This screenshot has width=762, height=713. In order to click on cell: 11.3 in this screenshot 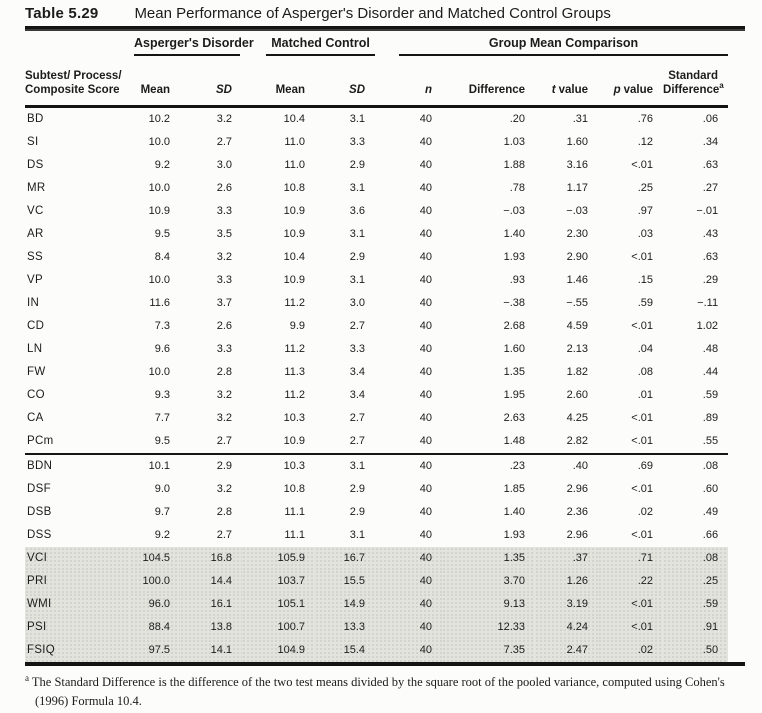, I will do `click(294, 372)`.